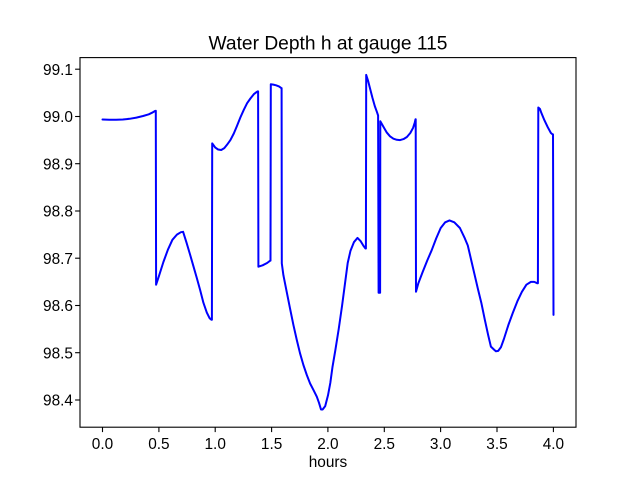  What do you see at coordinates (58, 259) in the screenshot?
I see `svg-text: 98.7` at bounding box center [58, 259].